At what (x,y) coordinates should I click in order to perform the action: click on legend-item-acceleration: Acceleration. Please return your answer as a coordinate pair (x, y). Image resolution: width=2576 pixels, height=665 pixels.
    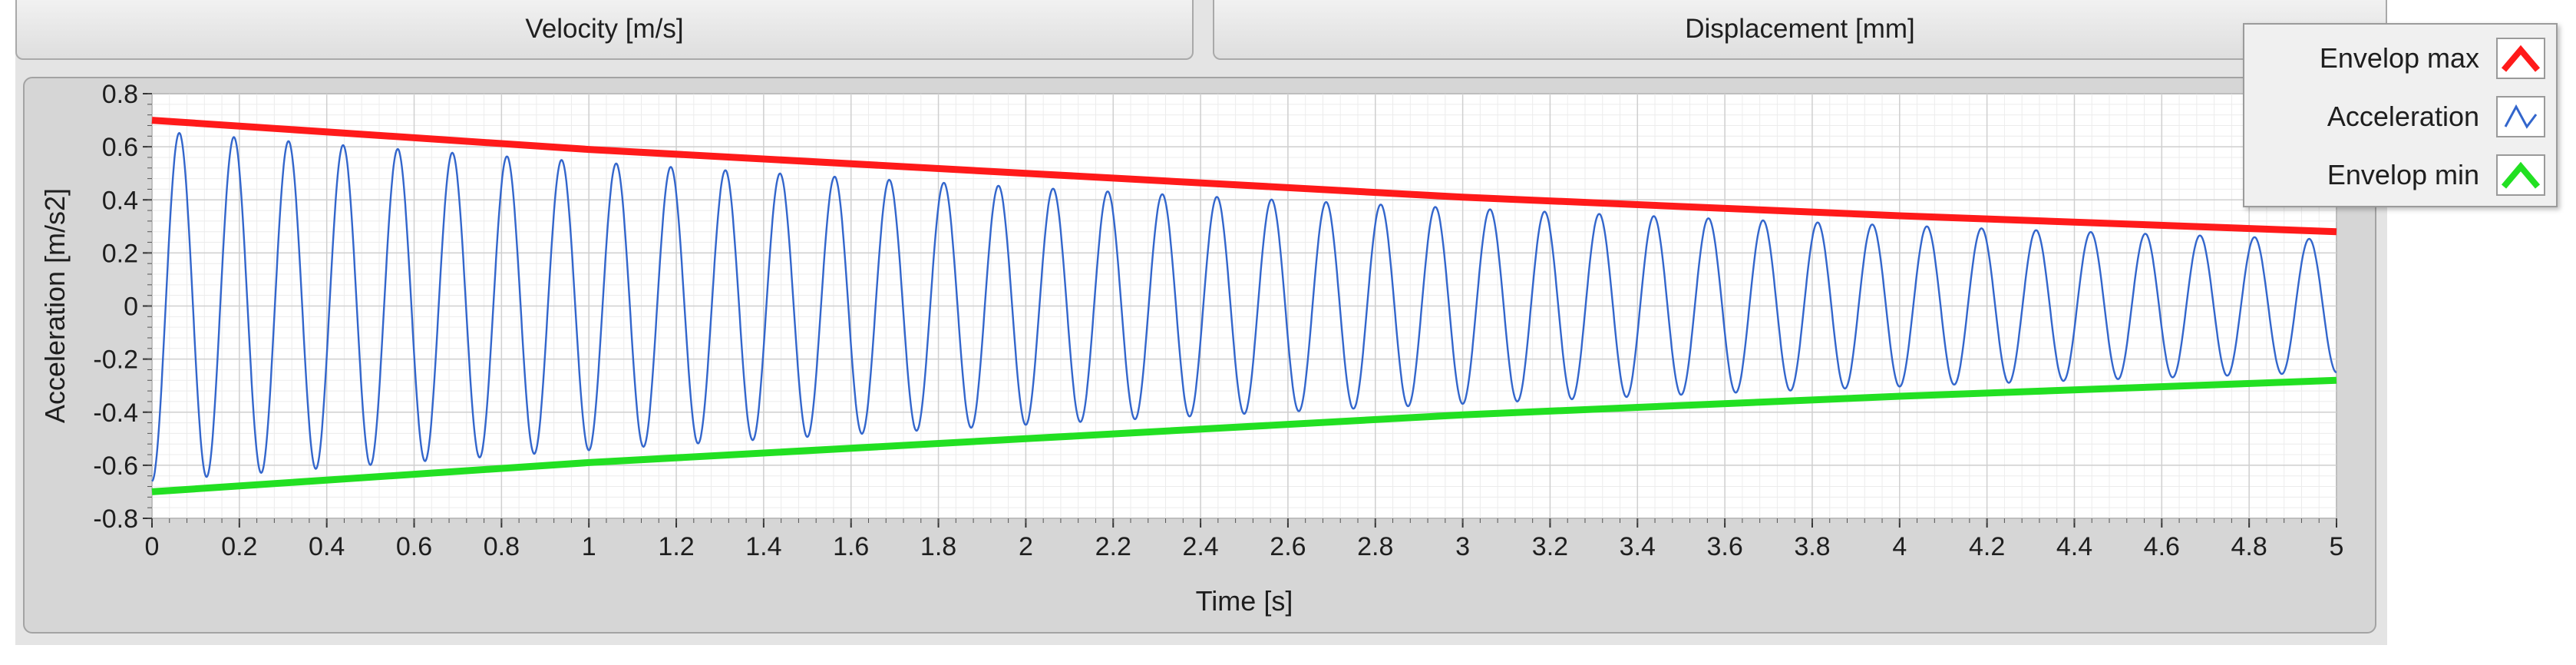
    Looking at the image, I should click on (2400, 116).